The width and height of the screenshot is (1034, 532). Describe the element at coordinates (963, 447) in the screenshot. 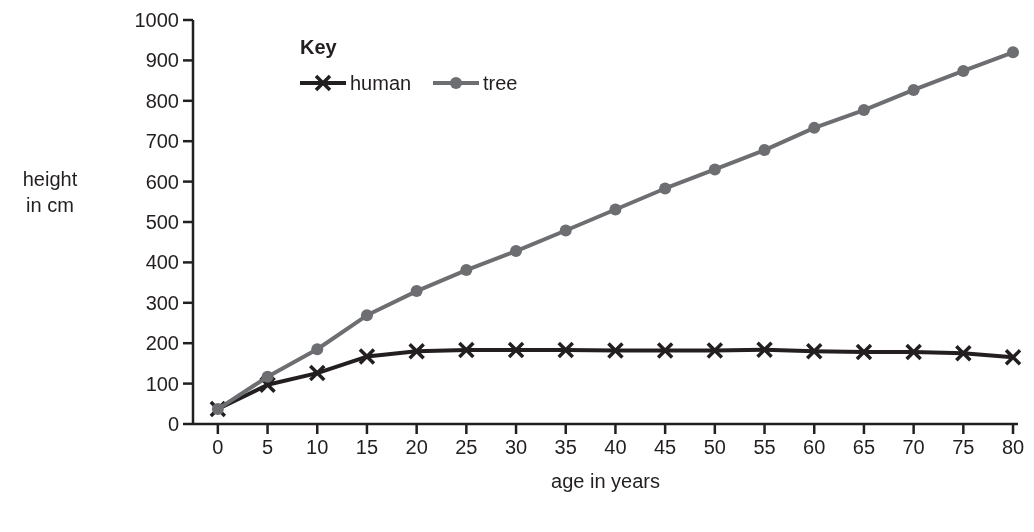

I see `x-tick-label: 75` at that location.